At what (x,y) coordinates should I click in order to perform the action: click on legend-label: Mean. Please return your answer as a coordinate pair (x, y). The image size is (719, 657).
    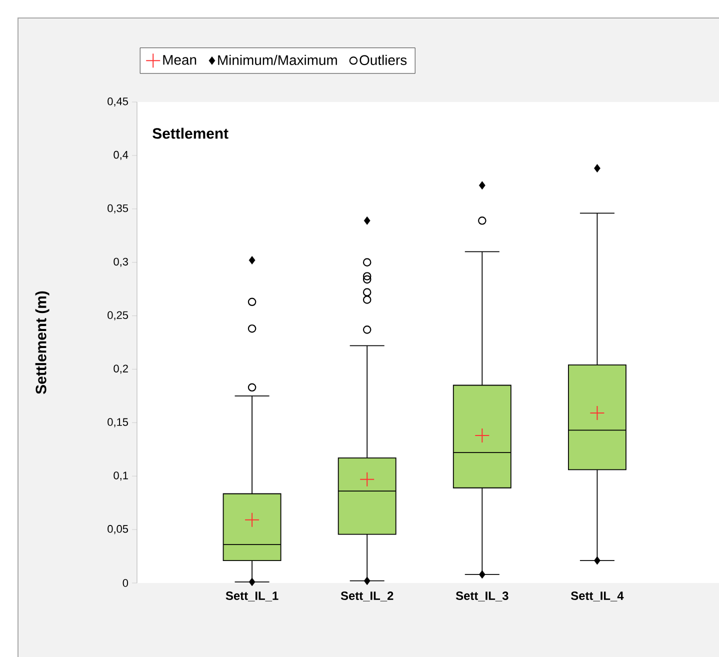
    Looking at the image, I should click on (179, 60).